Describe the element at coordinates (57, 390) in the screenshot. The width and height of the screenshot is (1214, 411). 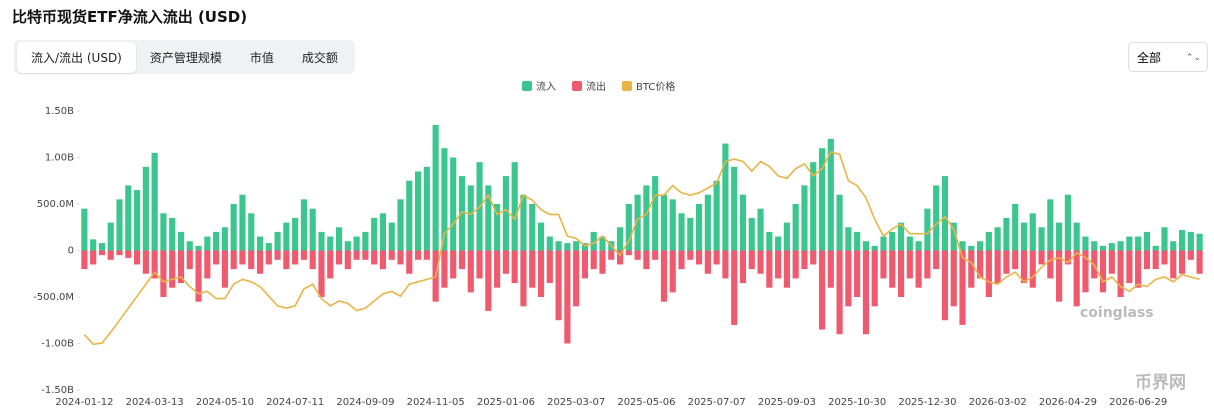
I see `y-tick-label: -1.50B` at that location.